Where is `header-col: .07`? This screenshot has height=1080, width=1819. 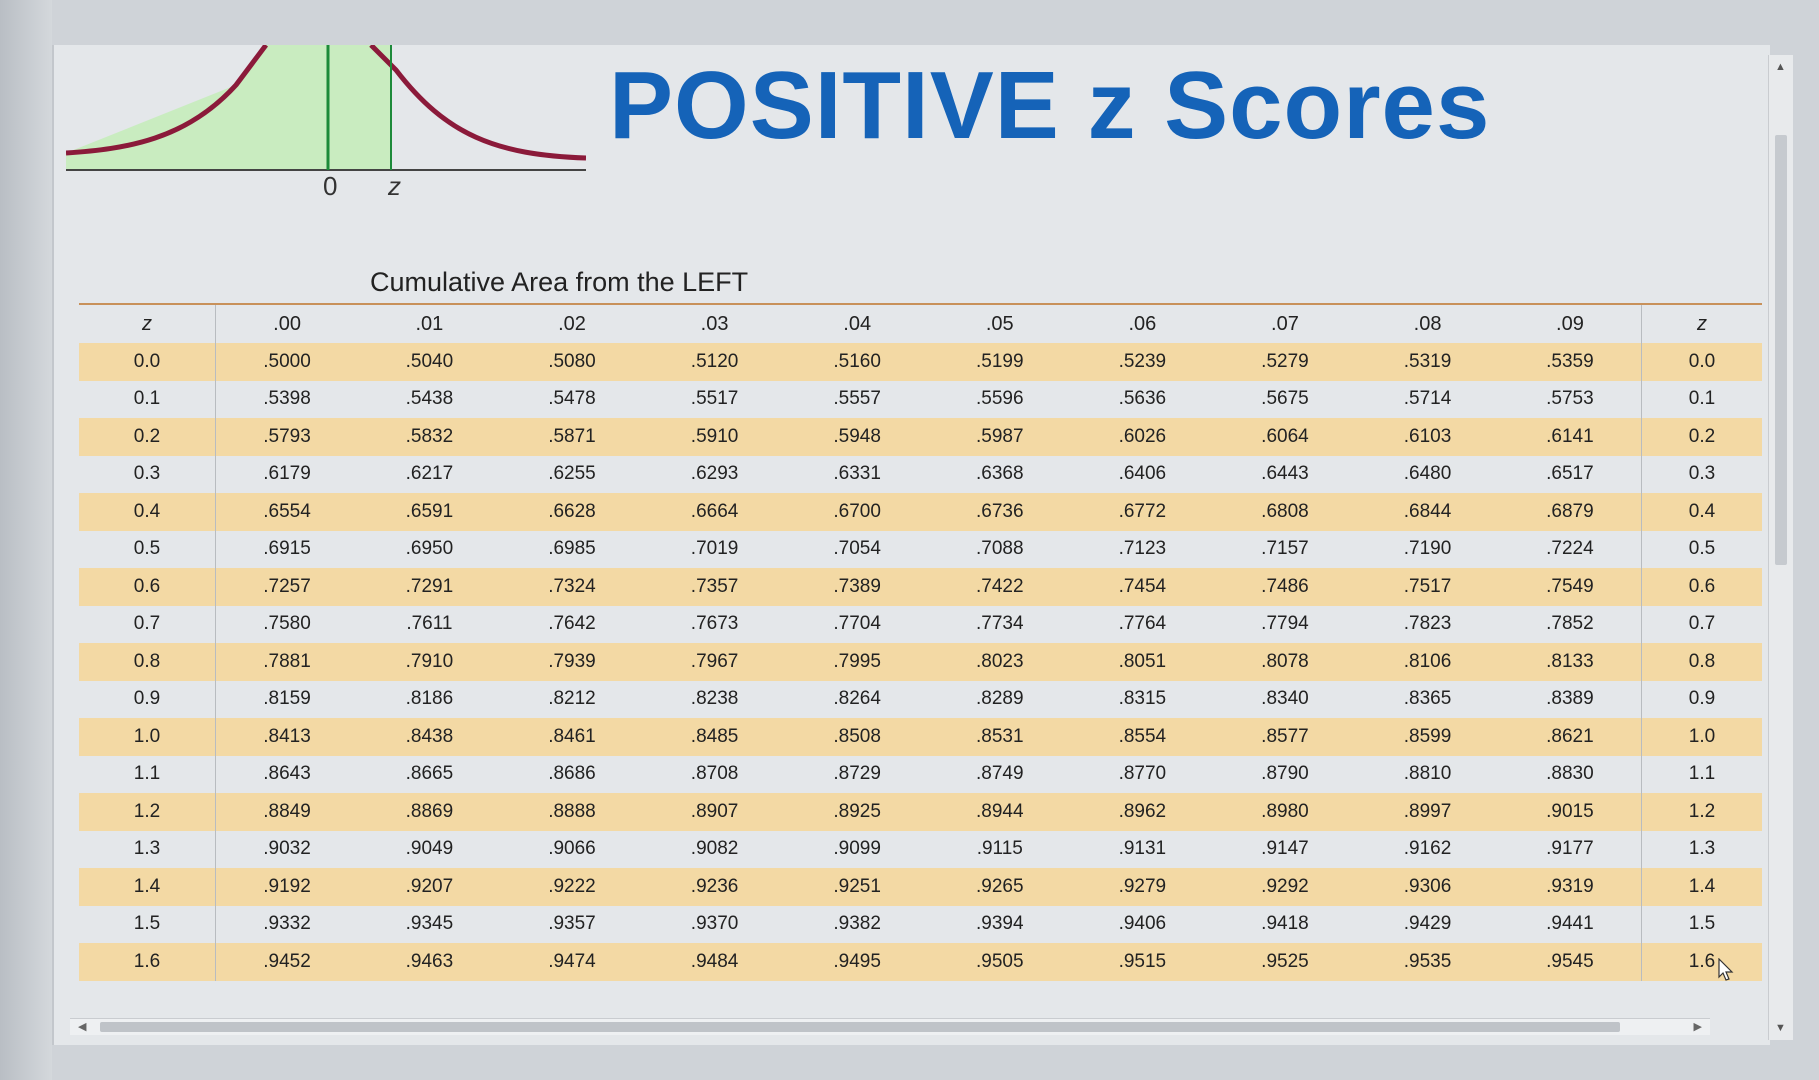
header-col: .07 is located at coordinates (1285, 323).